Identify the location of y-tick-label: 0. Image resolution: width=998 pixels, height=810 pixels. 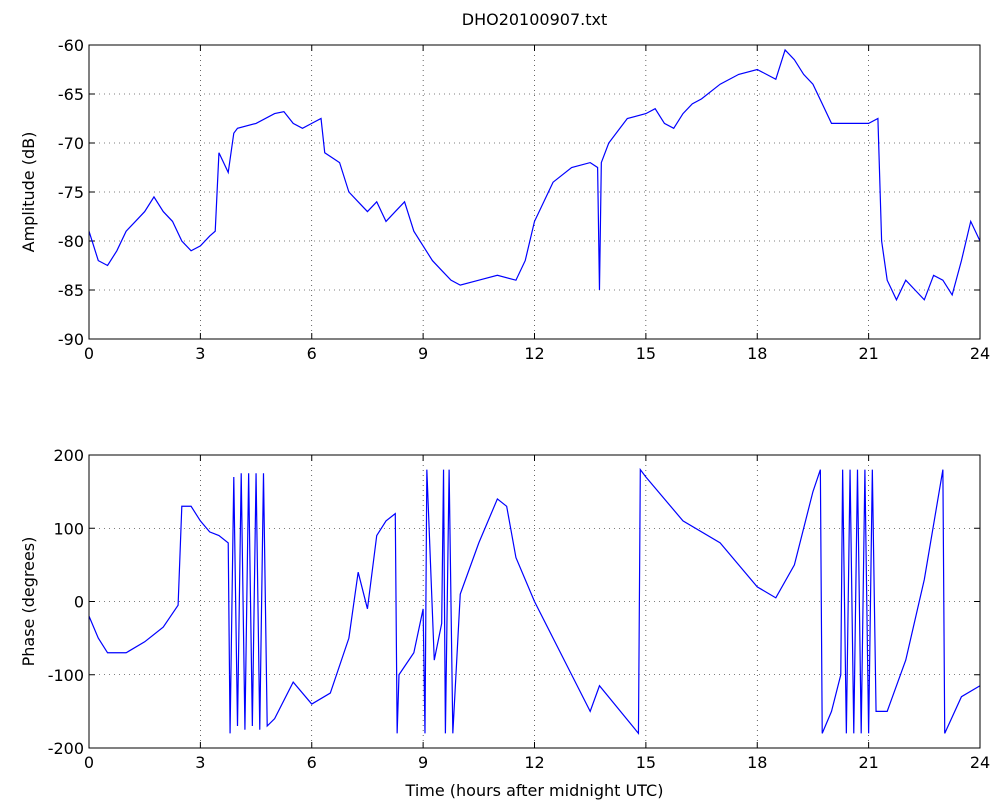
(79, 602).